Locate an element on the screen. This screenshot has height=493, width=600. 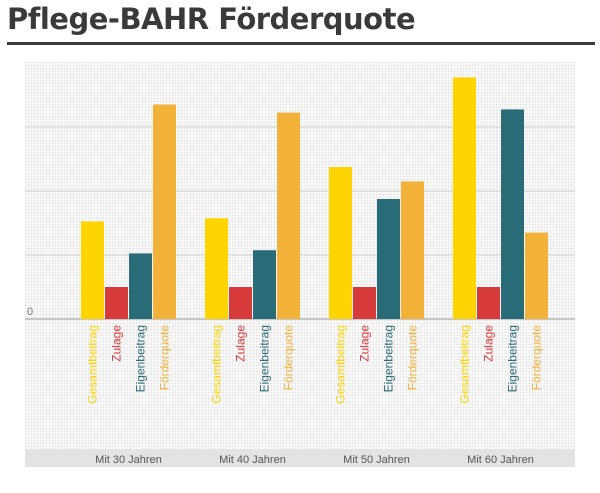
chart-title: Pflege-BAHR Förderquote is located at coordinates (211, 19).